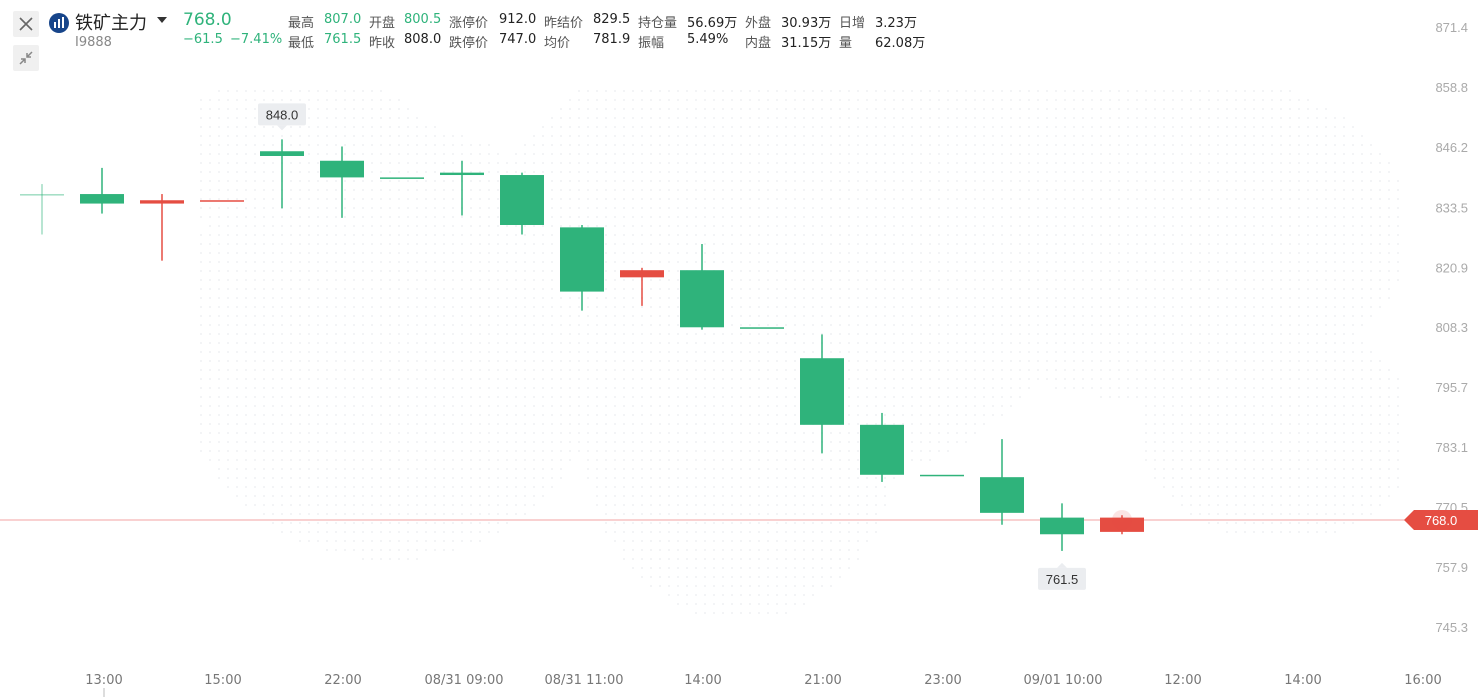 The height and width of the screenshot is (697, 1478). Describe the element at coordinates (612, 39) in the screenshot. I see `stat-value: 781.9` at that location.